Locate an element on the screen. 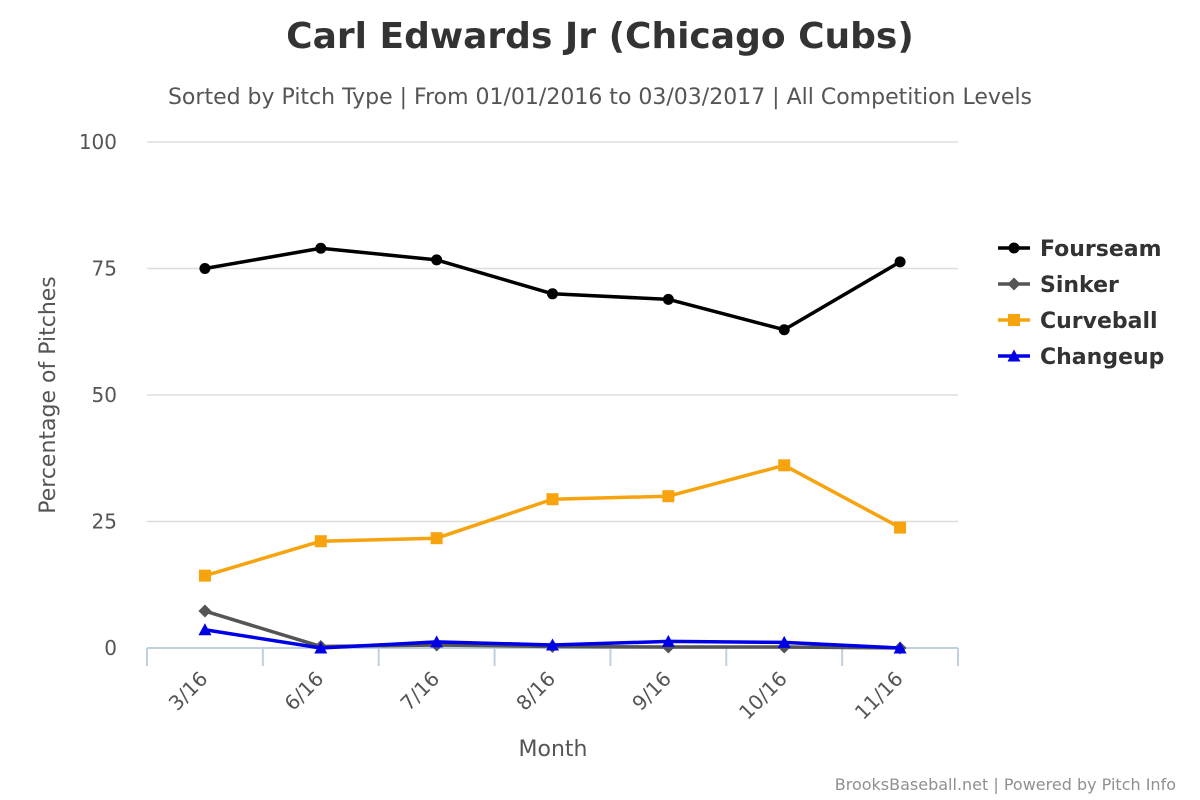 The width and height of the screenshot is (1200, 800). series-changeup is located at coordinates (552, 638).